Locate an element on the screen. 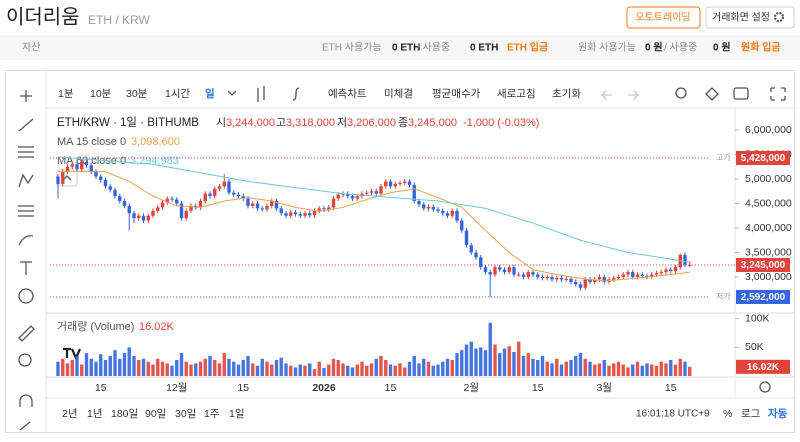  toolbar-button: 예측차트 is located at coordinates (347, 93).